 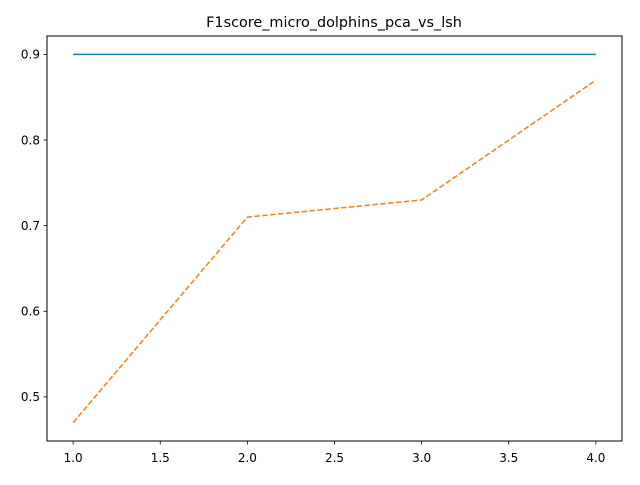 What do you see at coordinates (73, 458) in the screenshot?
I see `x-tick-label: 1.0` at bounding box center [73, 458].